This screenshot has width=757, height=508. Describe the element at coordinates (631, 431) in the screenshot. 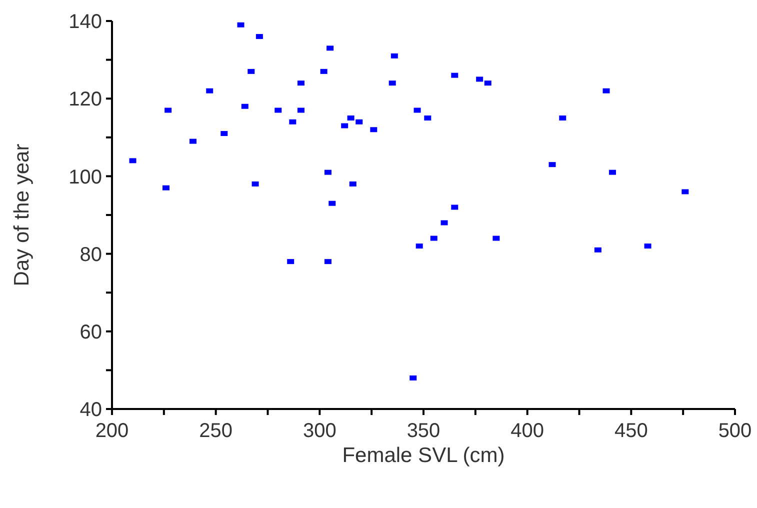

I see `x-tick-label: 450` at that location.